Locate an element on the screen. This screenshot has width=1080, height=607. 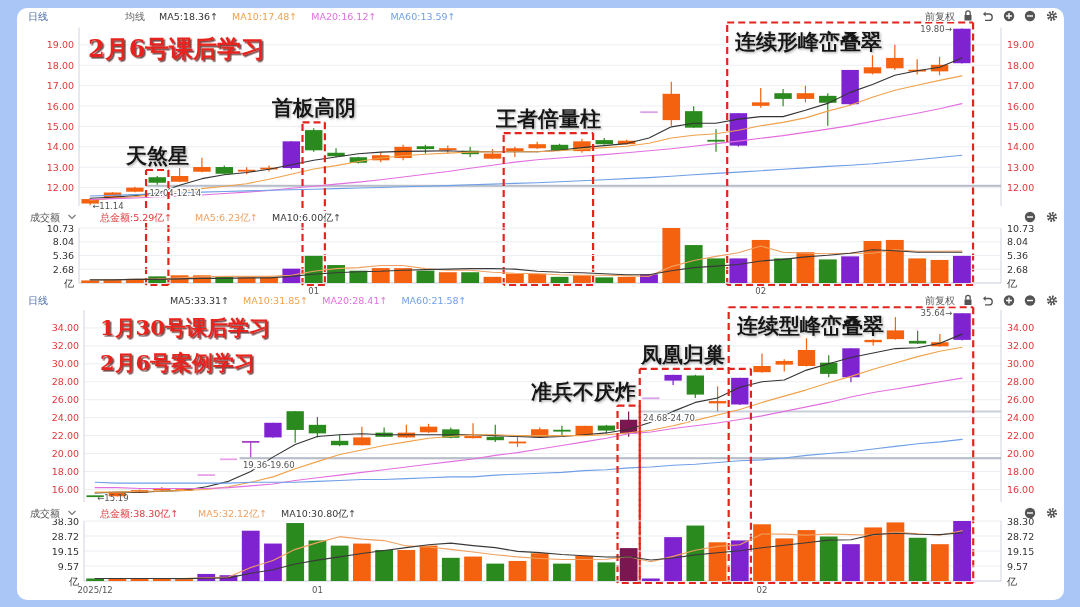
annotation: 凤凰归巢 is located at coordinates (682, 354).